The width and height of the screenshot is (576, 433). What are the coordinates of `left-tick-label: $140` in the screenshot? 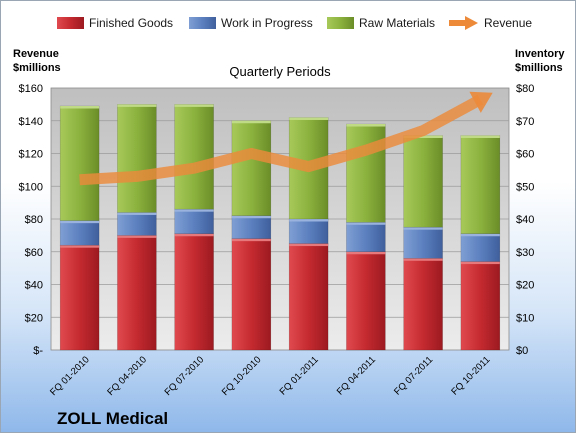 It's located at (31, 122).